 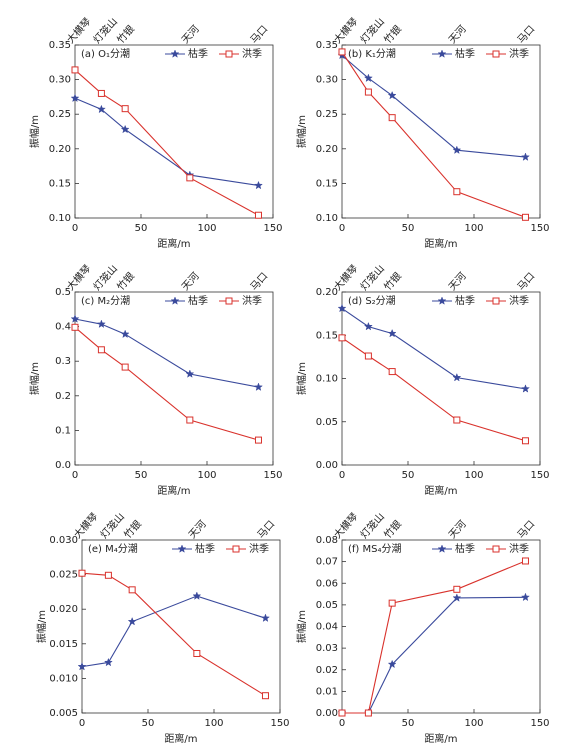 I want to click on y-tick-label: 0.0, so click(x=63, y=465).